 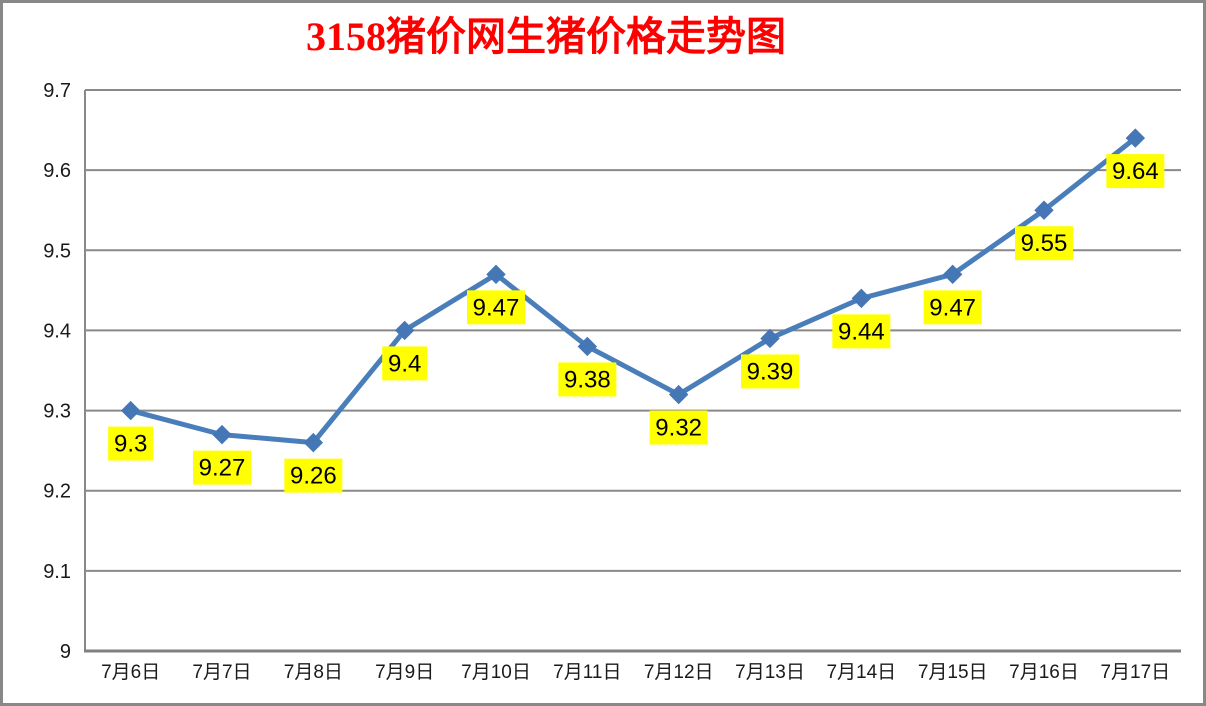 I want to click on y-tick-label: 9.2, so click(x=57, y=492).